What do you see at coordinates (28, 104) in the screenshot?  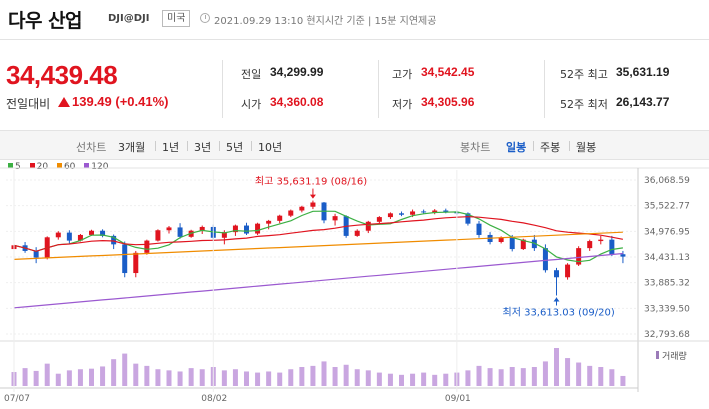 I see `change-label: 전일대비` at bounding box center [28, 104].